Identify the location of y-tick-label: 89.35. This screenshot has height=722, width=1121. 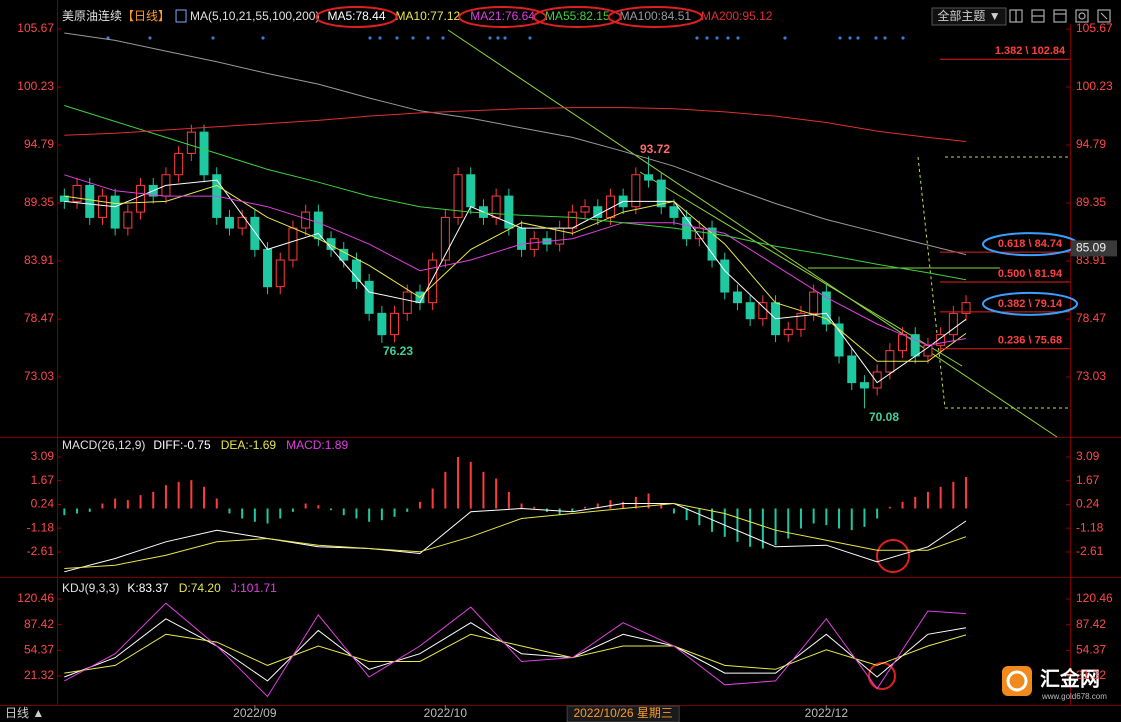
(39, 202).